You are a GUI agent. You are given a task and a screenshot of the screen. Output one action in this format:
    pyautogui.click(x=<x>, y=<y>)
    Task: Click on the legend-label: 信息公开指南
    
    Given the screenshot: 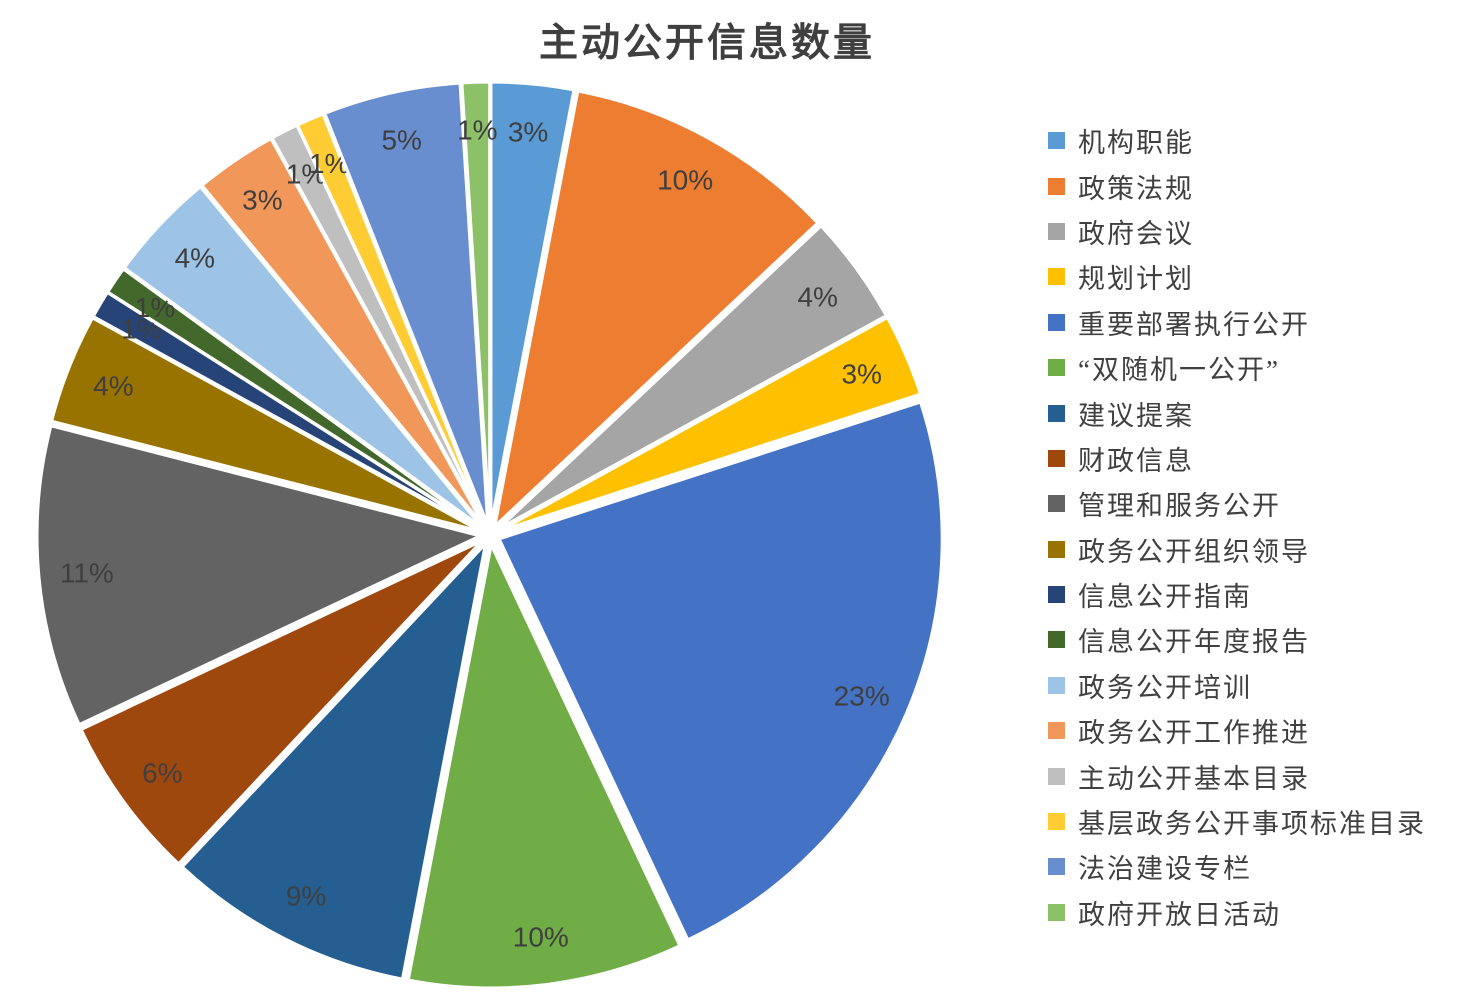 What is the action you would take?
    pyautogui.click(x=1165, y=597)
    